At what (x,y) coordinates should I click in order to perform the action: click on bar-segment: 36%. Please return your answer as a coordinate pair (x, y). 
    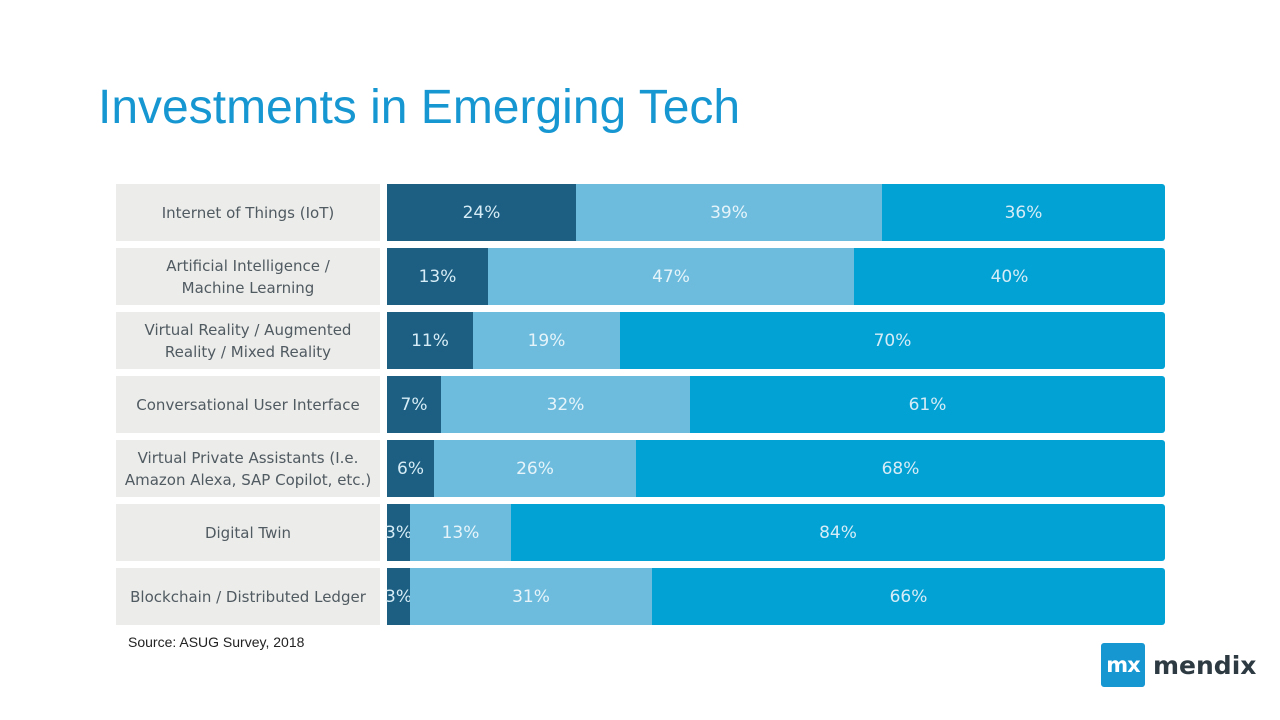
    Looking at the image, I should click on (1023, 212).